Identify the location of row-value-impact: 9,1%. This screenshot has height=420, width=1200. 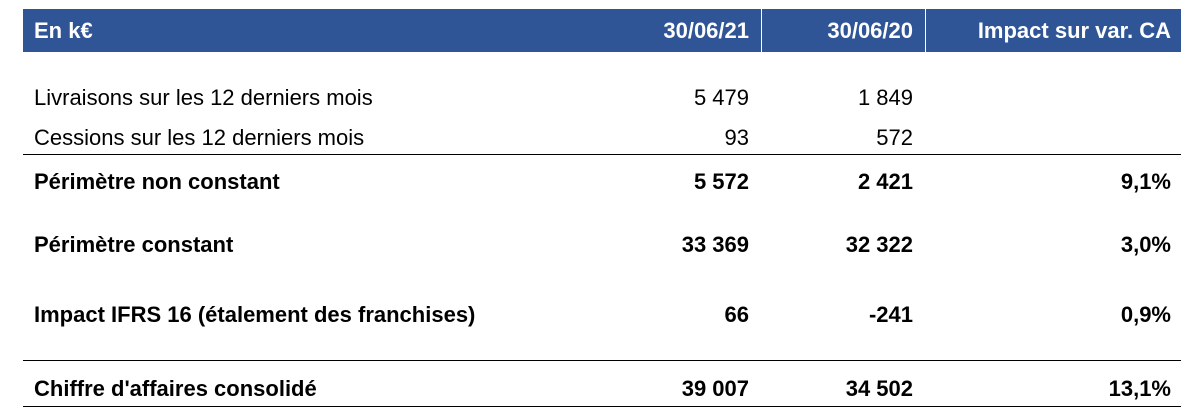
(1145, 181).